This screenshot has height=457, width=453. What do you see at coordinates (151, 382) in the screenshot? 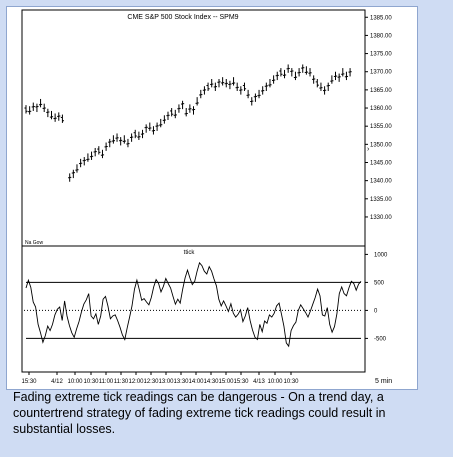
I see `x-axis-tick-label: 12:30` at bounding box center [151, 382].